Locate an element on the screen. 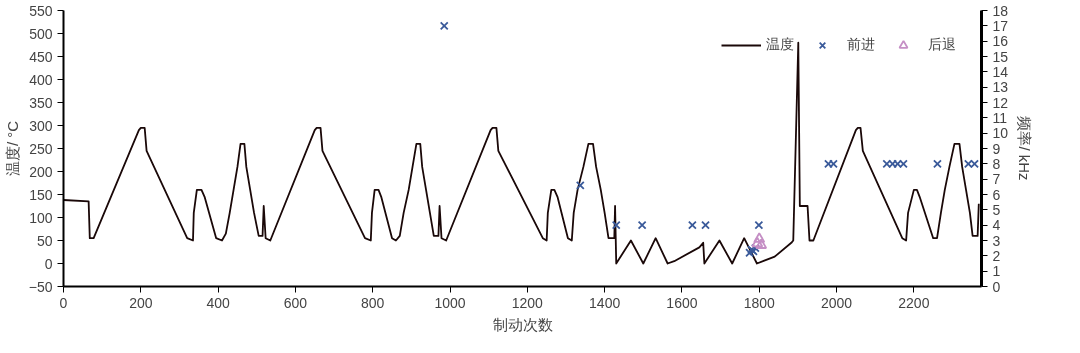  y2-tick-label: 6 is located at coordinates (996, 194).